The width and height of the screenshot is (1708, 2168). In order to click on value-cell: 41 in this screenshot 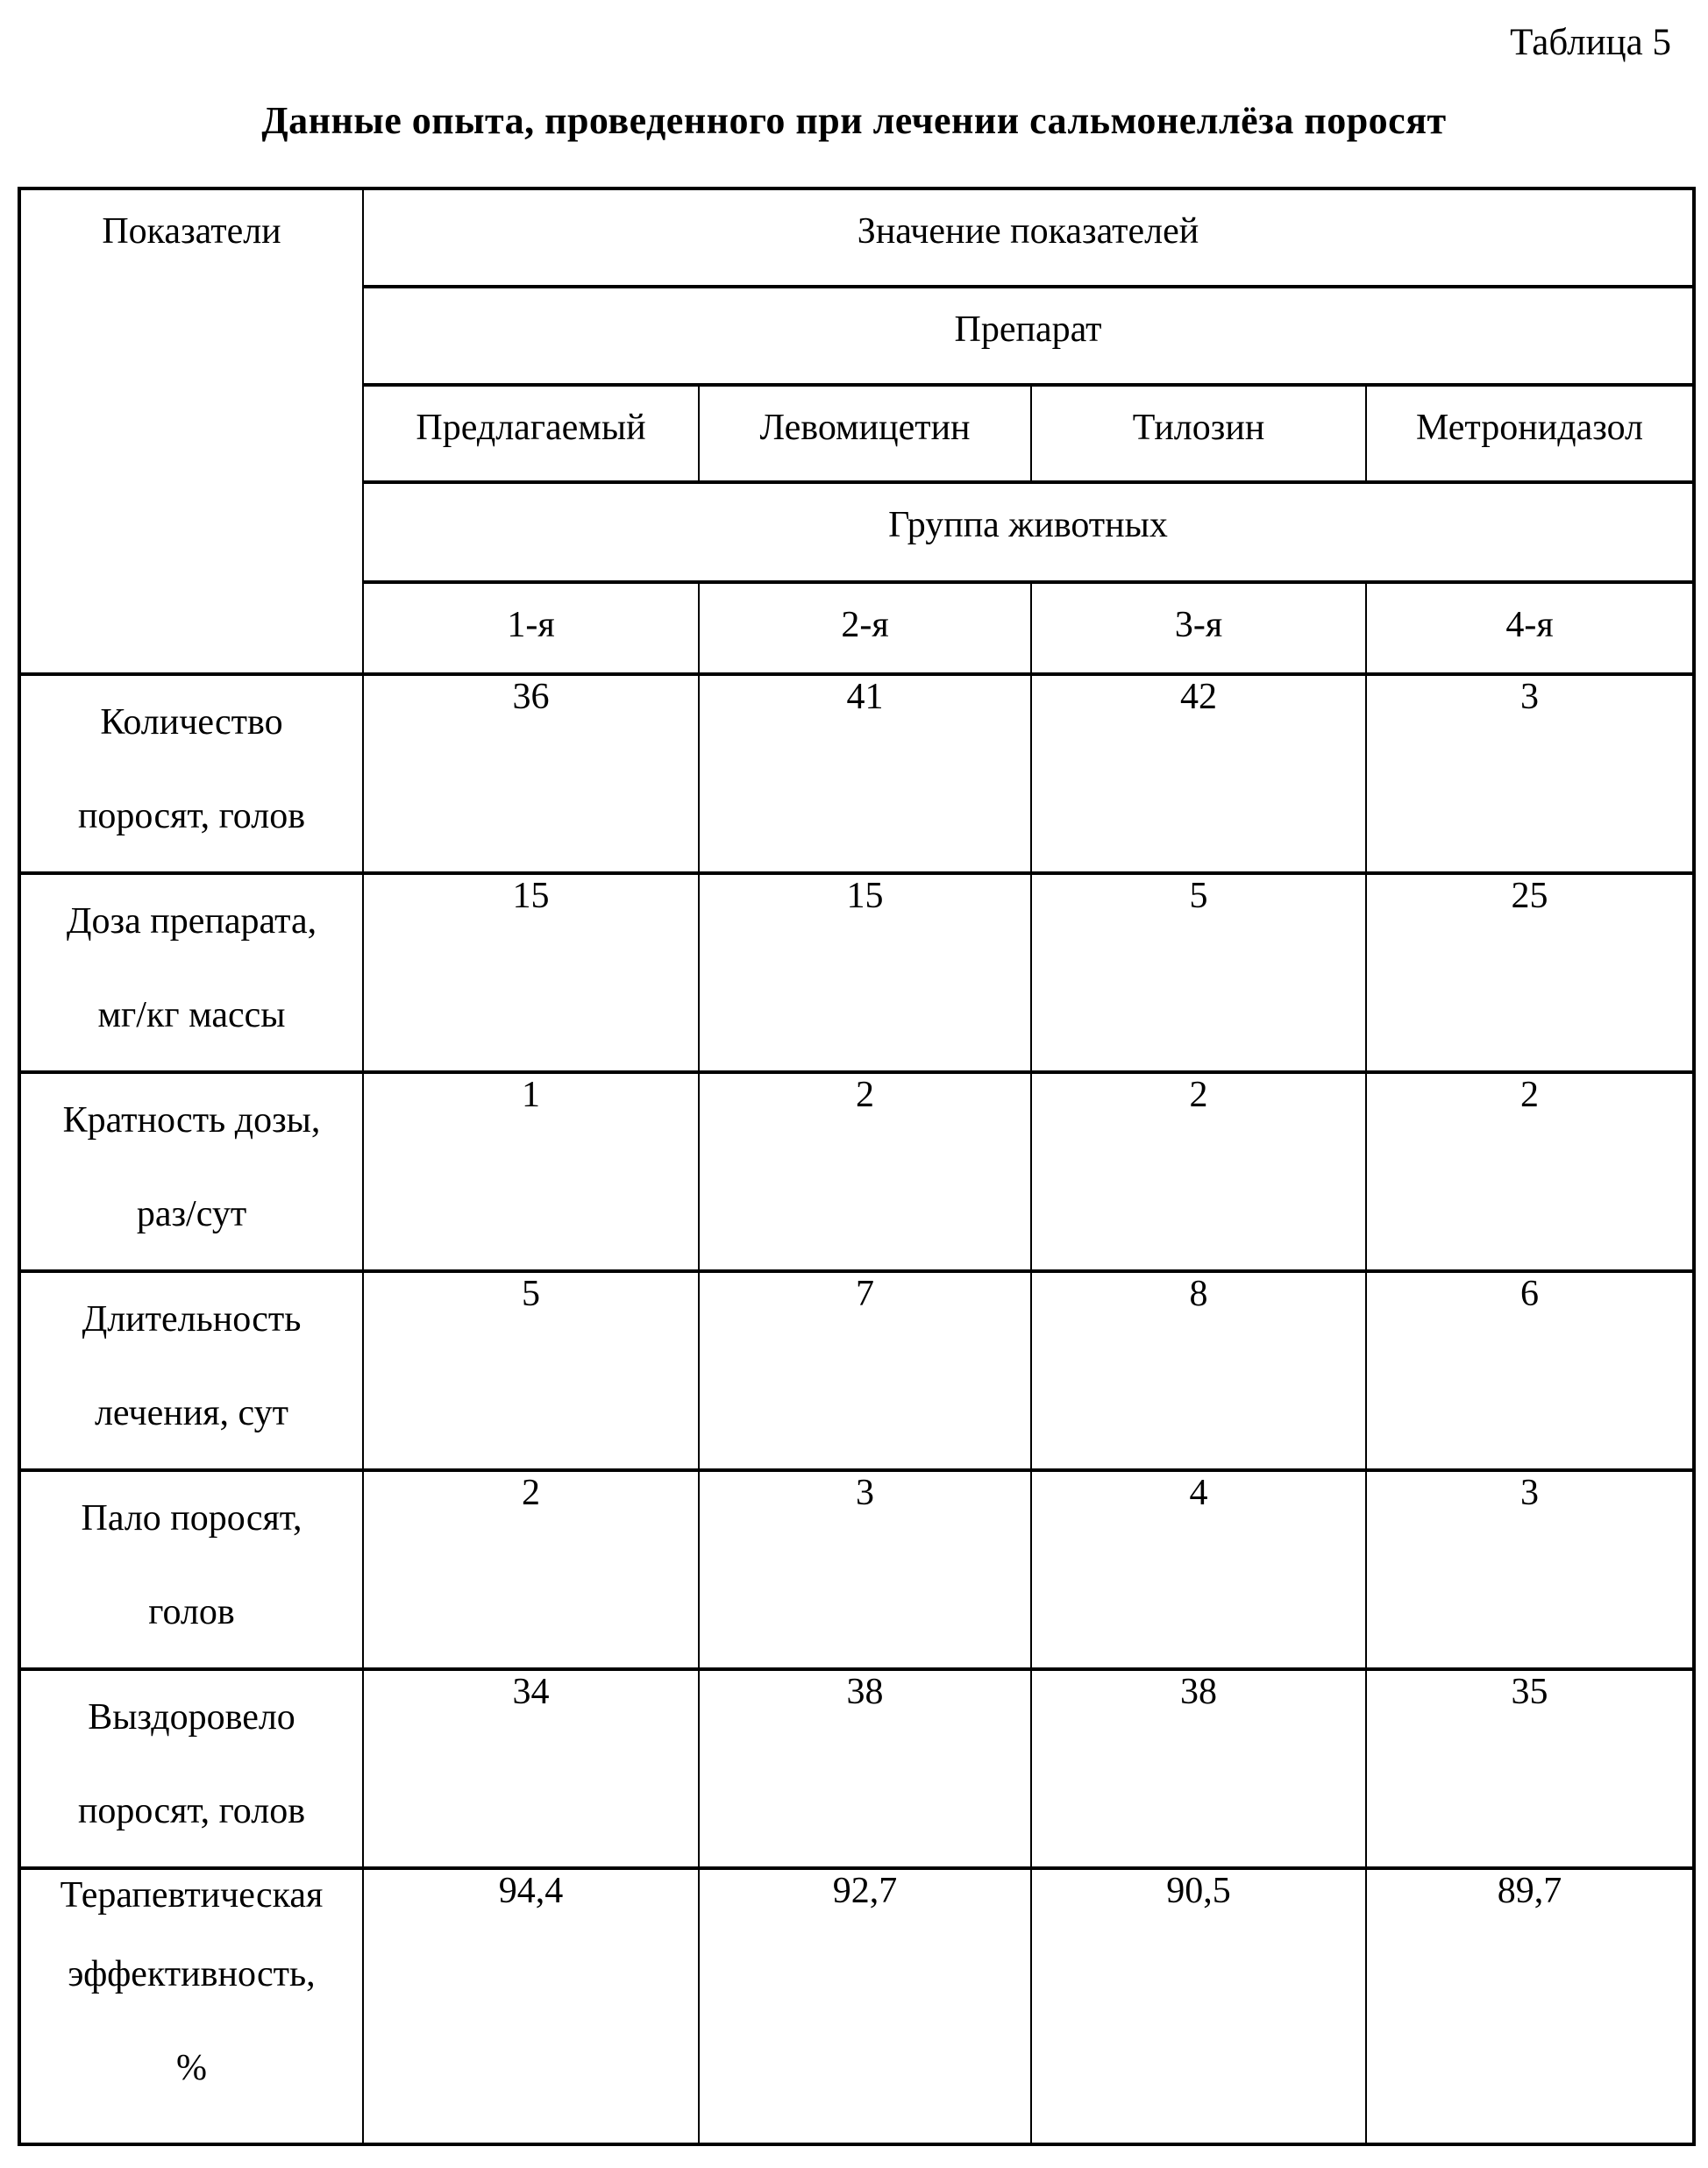, I will do `click(865, 773)`.